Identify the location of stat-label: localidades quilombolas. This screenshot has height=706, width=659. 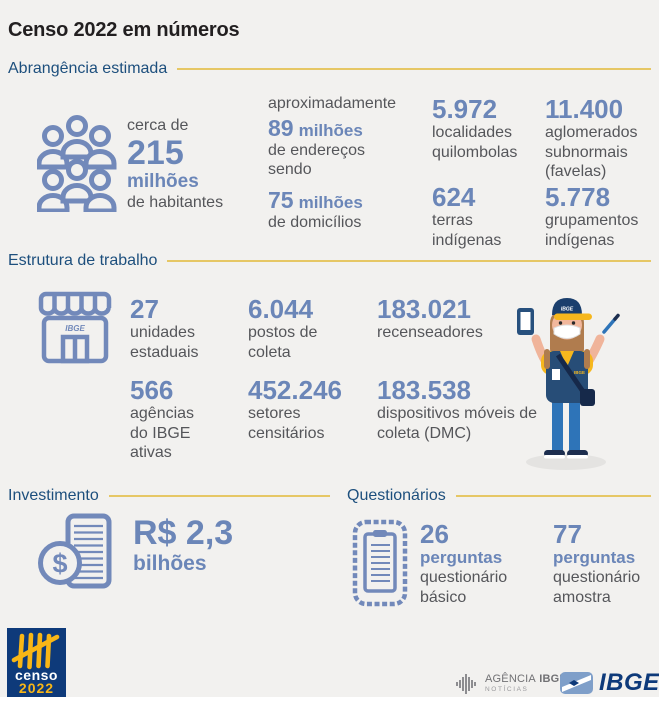
(475, 142).